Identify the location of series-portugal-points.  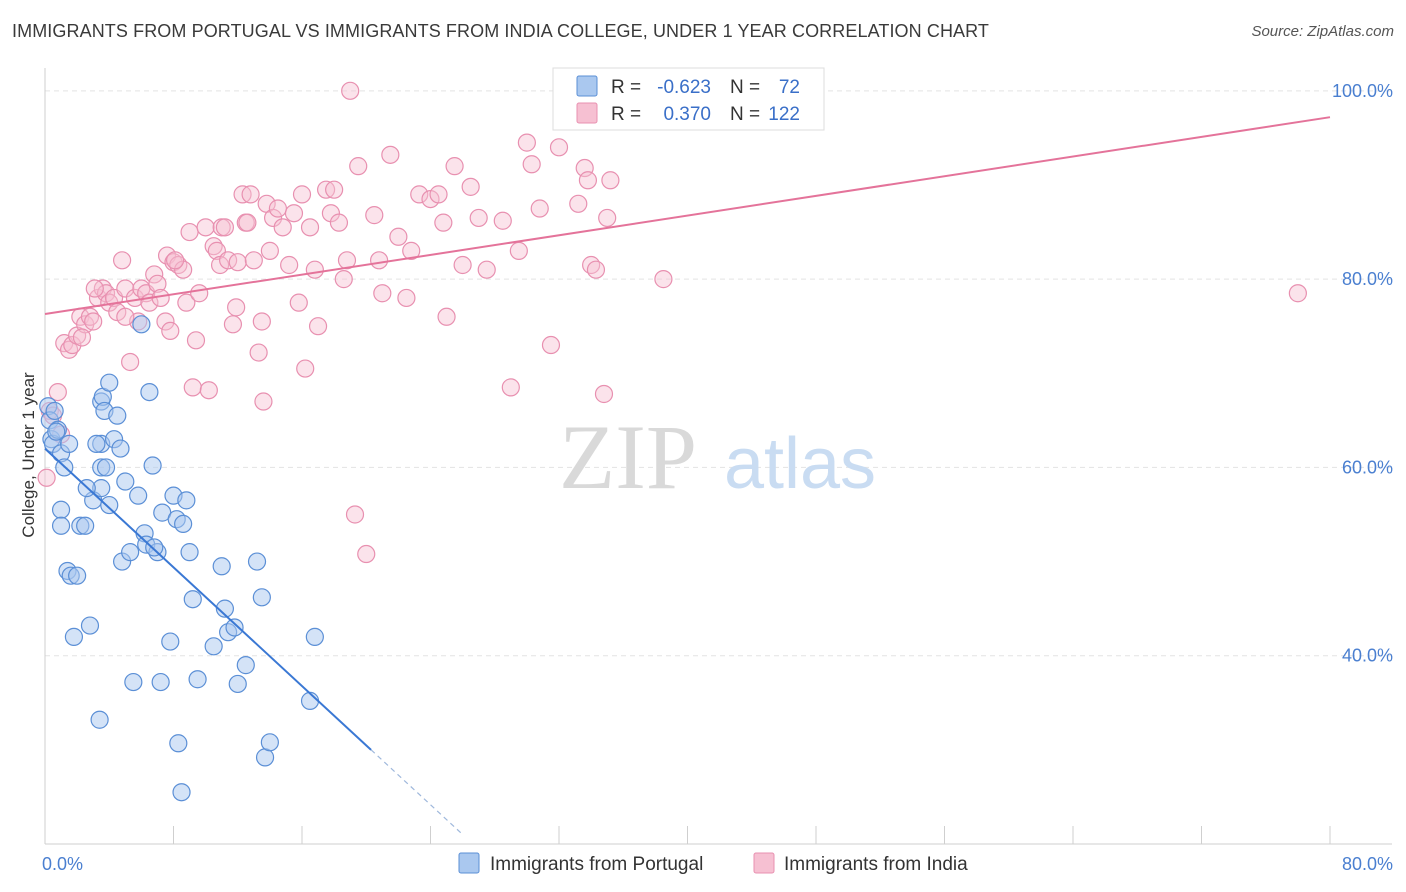
(181, 558).